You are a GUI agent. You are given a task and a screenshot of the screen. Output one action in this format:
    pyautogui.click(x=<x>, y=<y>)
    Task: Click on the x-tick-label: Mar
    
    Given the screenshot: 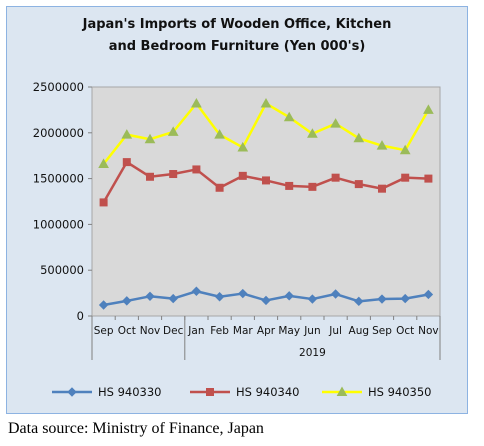 What is the action you would take?
    pyautogui.click(x=243, y=331)
    